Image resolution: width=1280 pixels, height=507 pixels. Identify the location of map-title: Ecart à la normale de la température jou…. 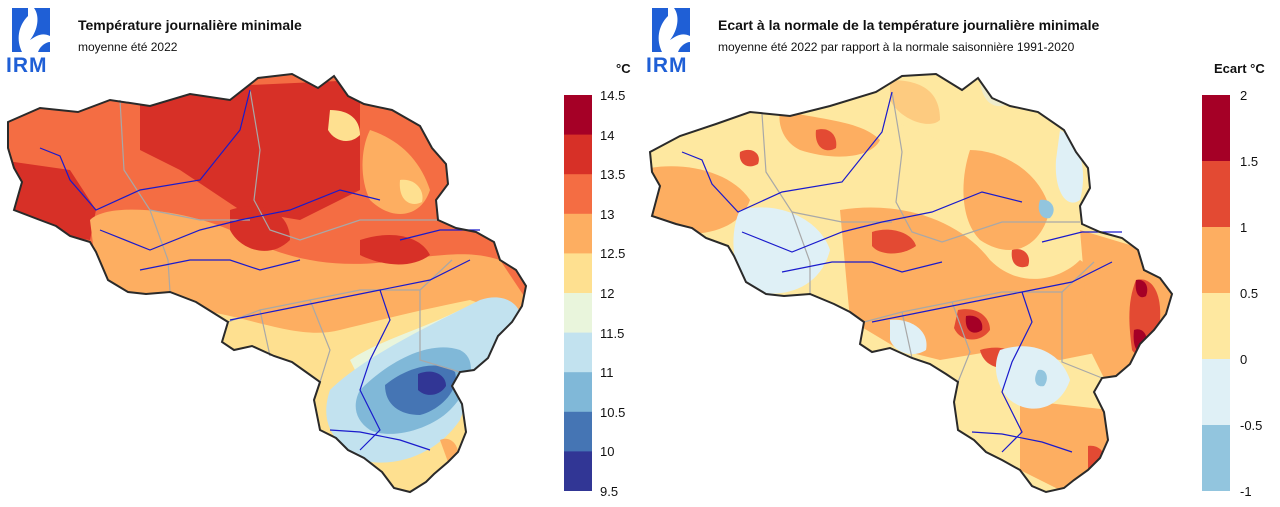
(909, 25).